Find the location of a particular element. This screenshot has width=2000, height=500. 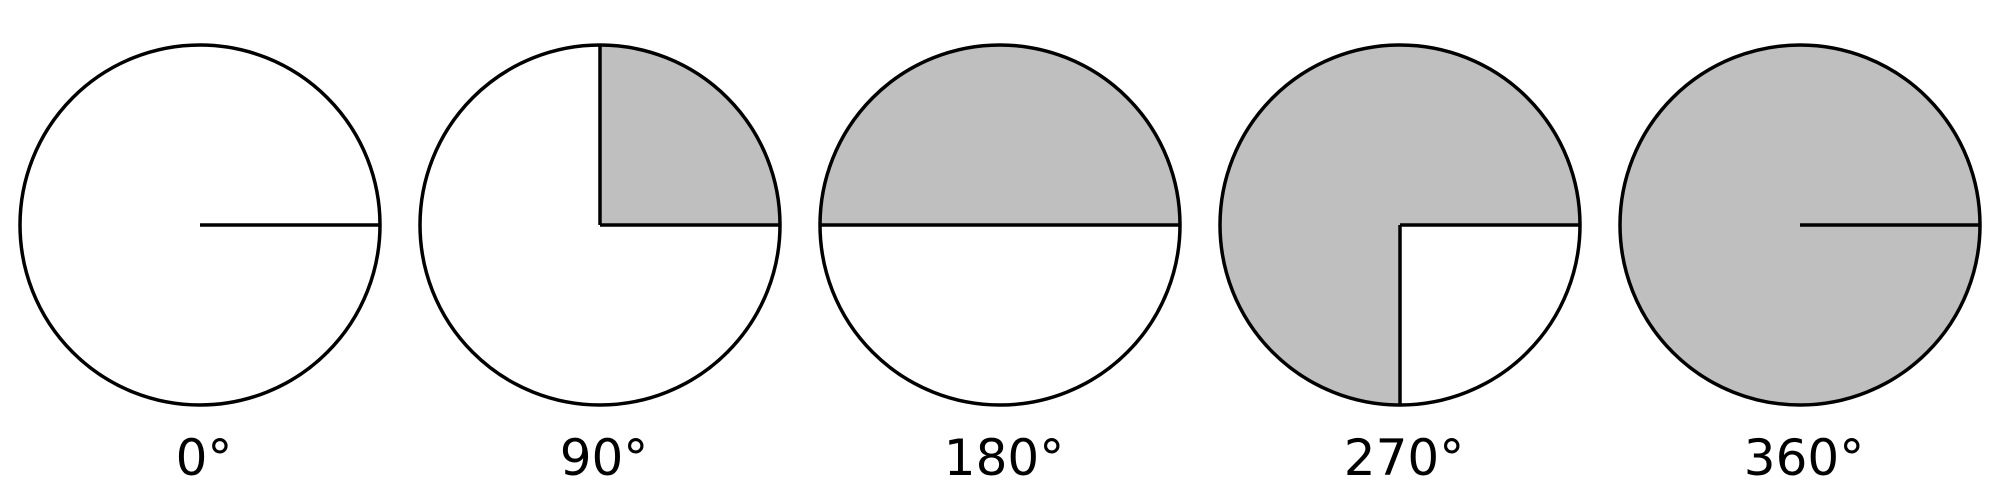

angle-label-180: 180° is located at coordinates (1004, 458).